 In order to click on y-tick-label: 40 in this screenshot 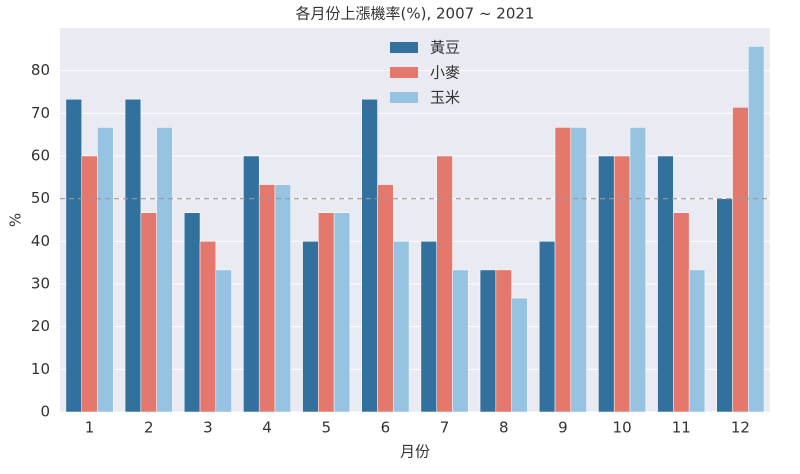, I will do `click(40, 241)`.